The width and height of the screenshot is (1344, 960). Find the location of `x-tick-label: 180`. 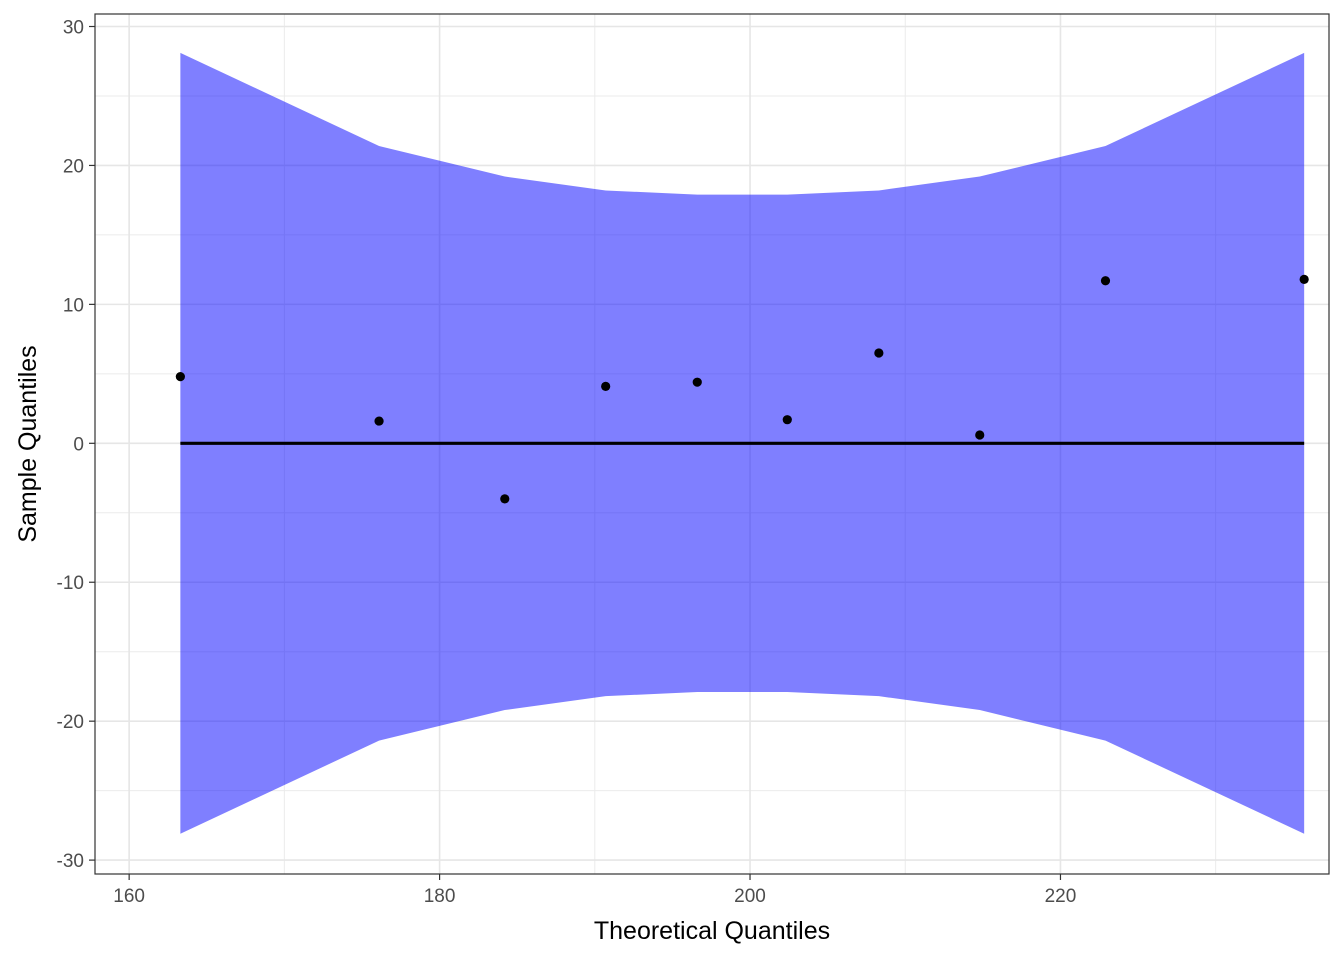

x-tick-label: 180 is located at coordinates (440, 896).